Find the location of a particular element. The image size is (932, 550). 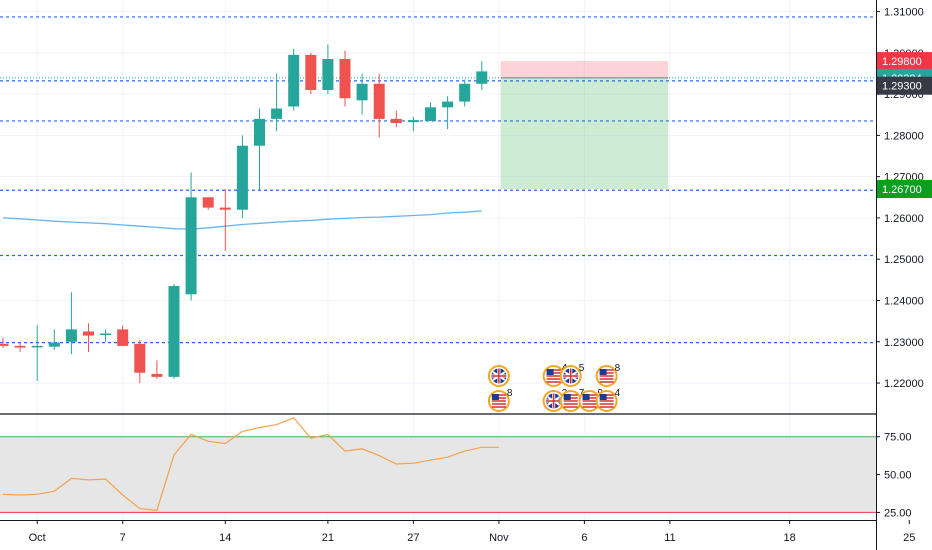

price-tick-label: 1.24000 is located at coordinates (904, 301).